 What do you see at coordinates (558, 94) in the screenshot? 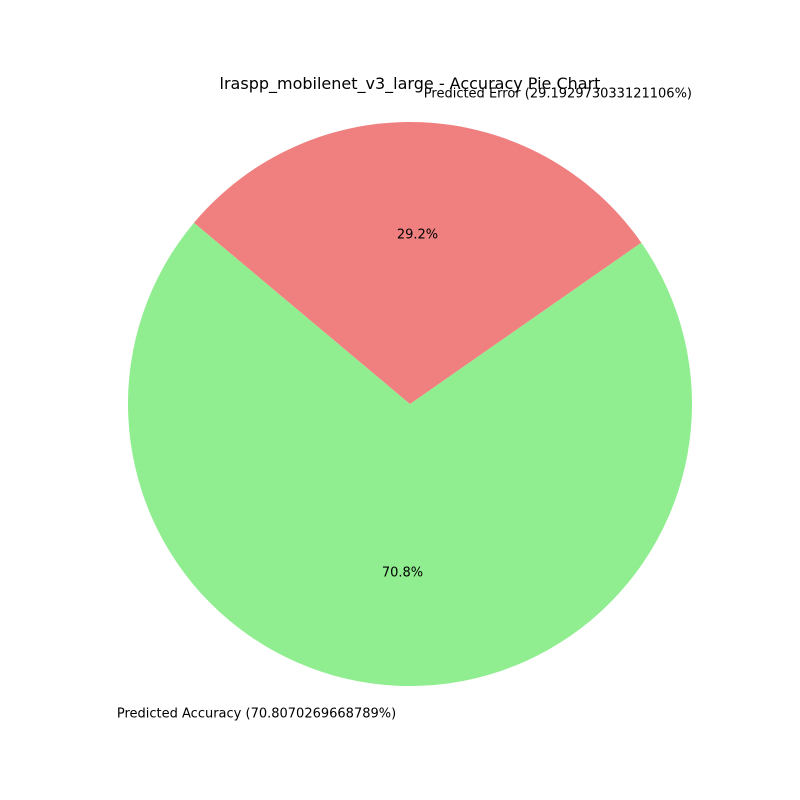
I see `pie-slice-label-1: Predicted Error (29.192973033121106%)` at bounding box center [558, 94].